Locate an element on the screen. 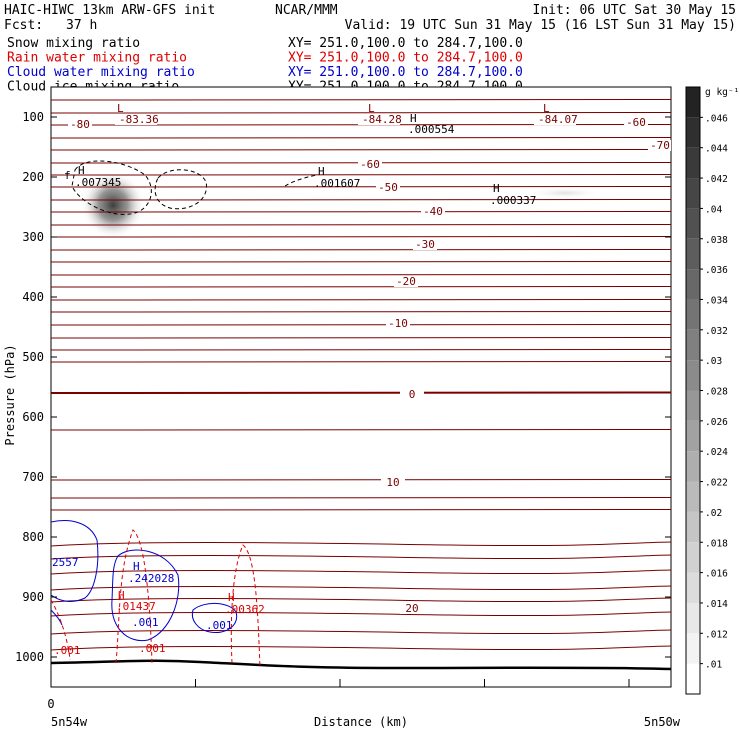  init-time: Init: 06 UTC Sat 30 May 15 is located at coordinates (635, 10).